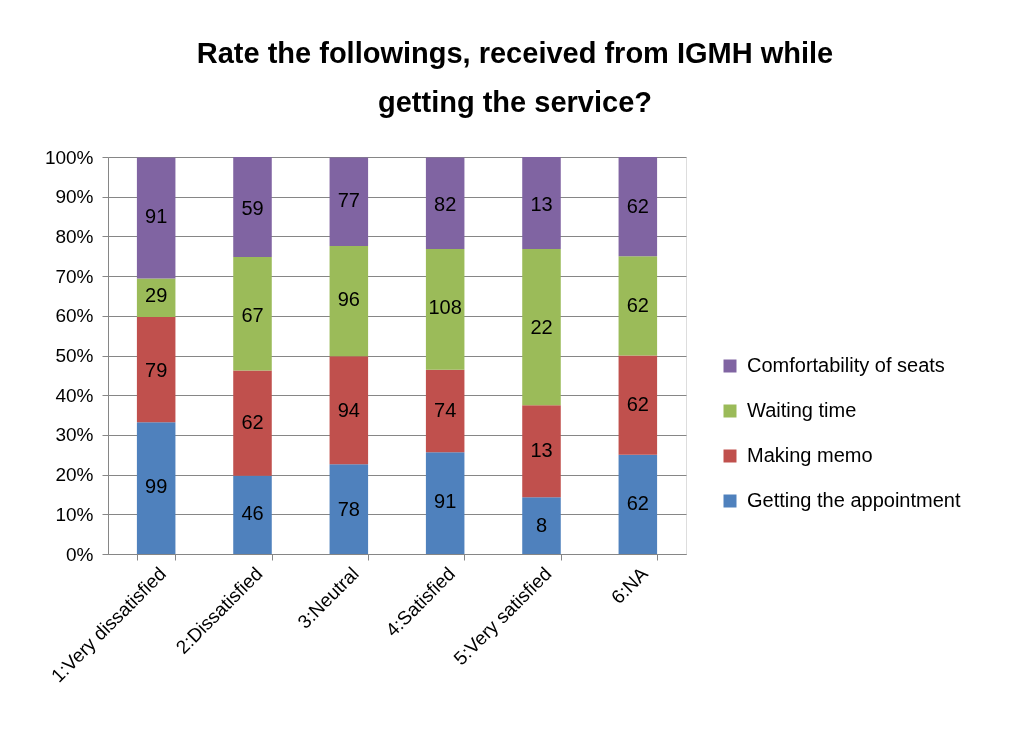  What do you see at coordinates (74, 236) in the screenshot?
I see `y-tick-label: 80%` at bounding box center [74, 236].